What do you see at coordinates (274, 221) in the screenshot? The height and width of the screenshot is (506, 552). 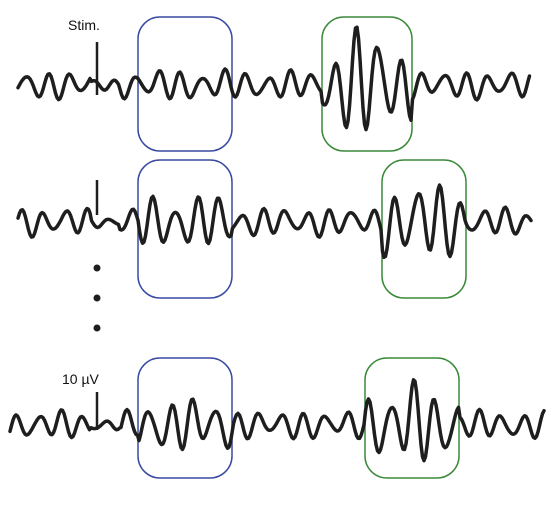 I see `eeg-trace` at bounding box center [274, 221].